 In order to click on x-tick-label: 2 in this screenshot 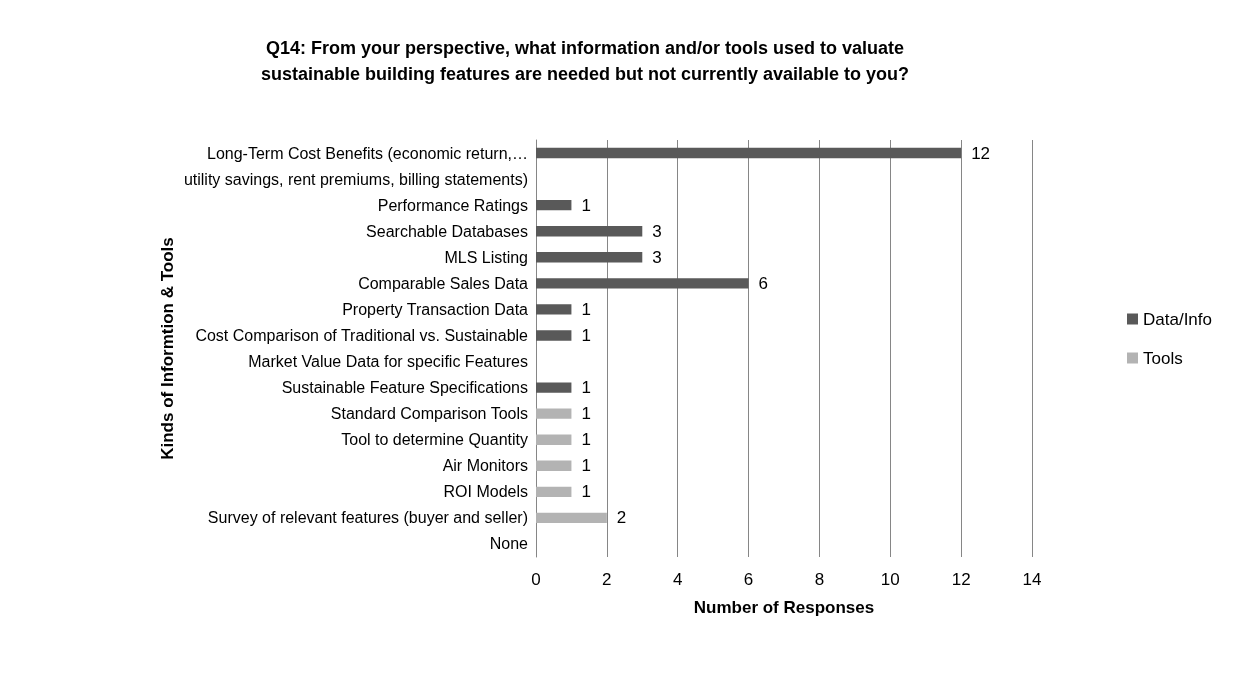, I will do `click(607, 579)`.